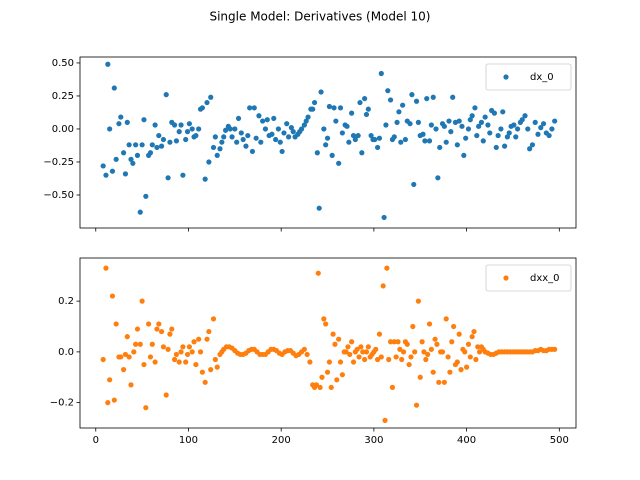 Image resolution: width=640 pixels, height=480 pixels. Describe the element at coordinates (58, 162) in the screenshot. I see `y-tick-label: −0.25` at that location.